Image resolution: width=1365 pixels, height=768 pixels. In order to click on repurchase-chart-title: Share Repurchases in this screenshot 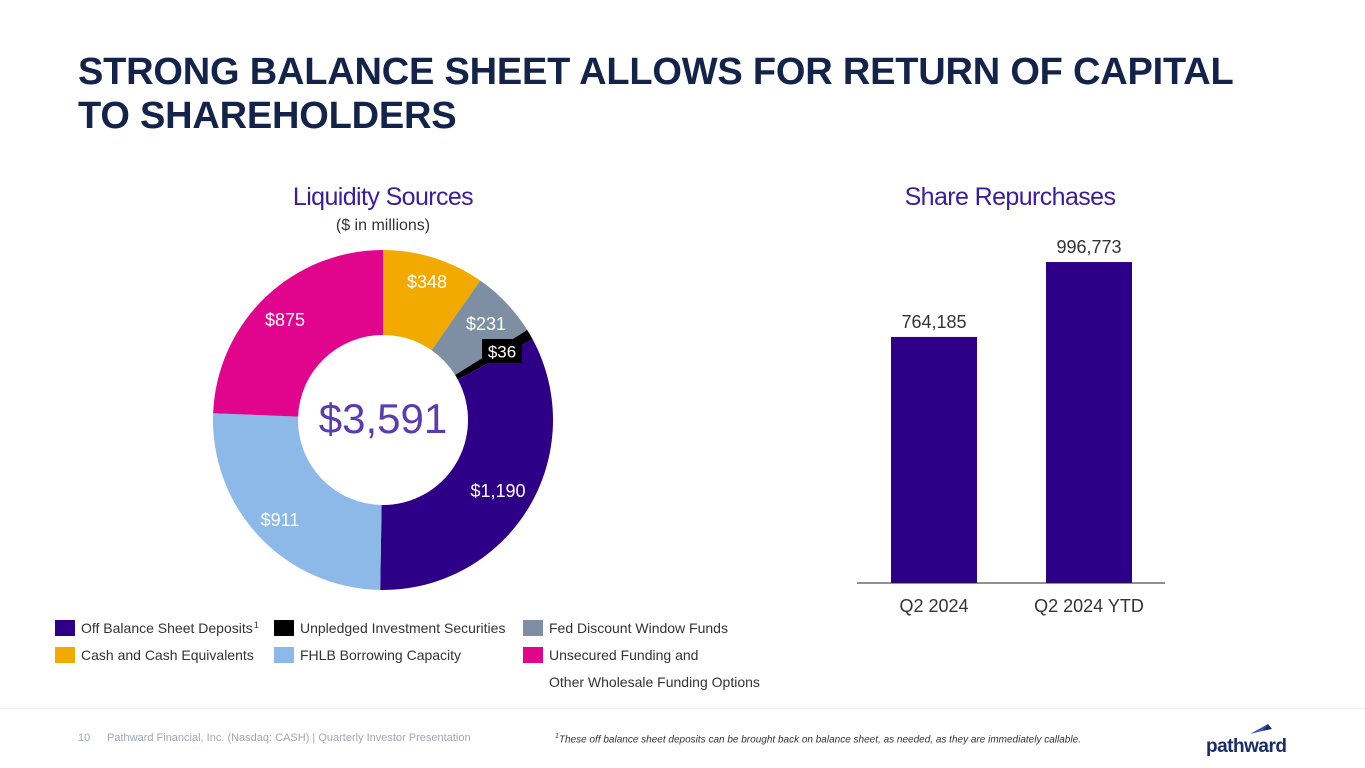, I will do `click(1010, 197)`.